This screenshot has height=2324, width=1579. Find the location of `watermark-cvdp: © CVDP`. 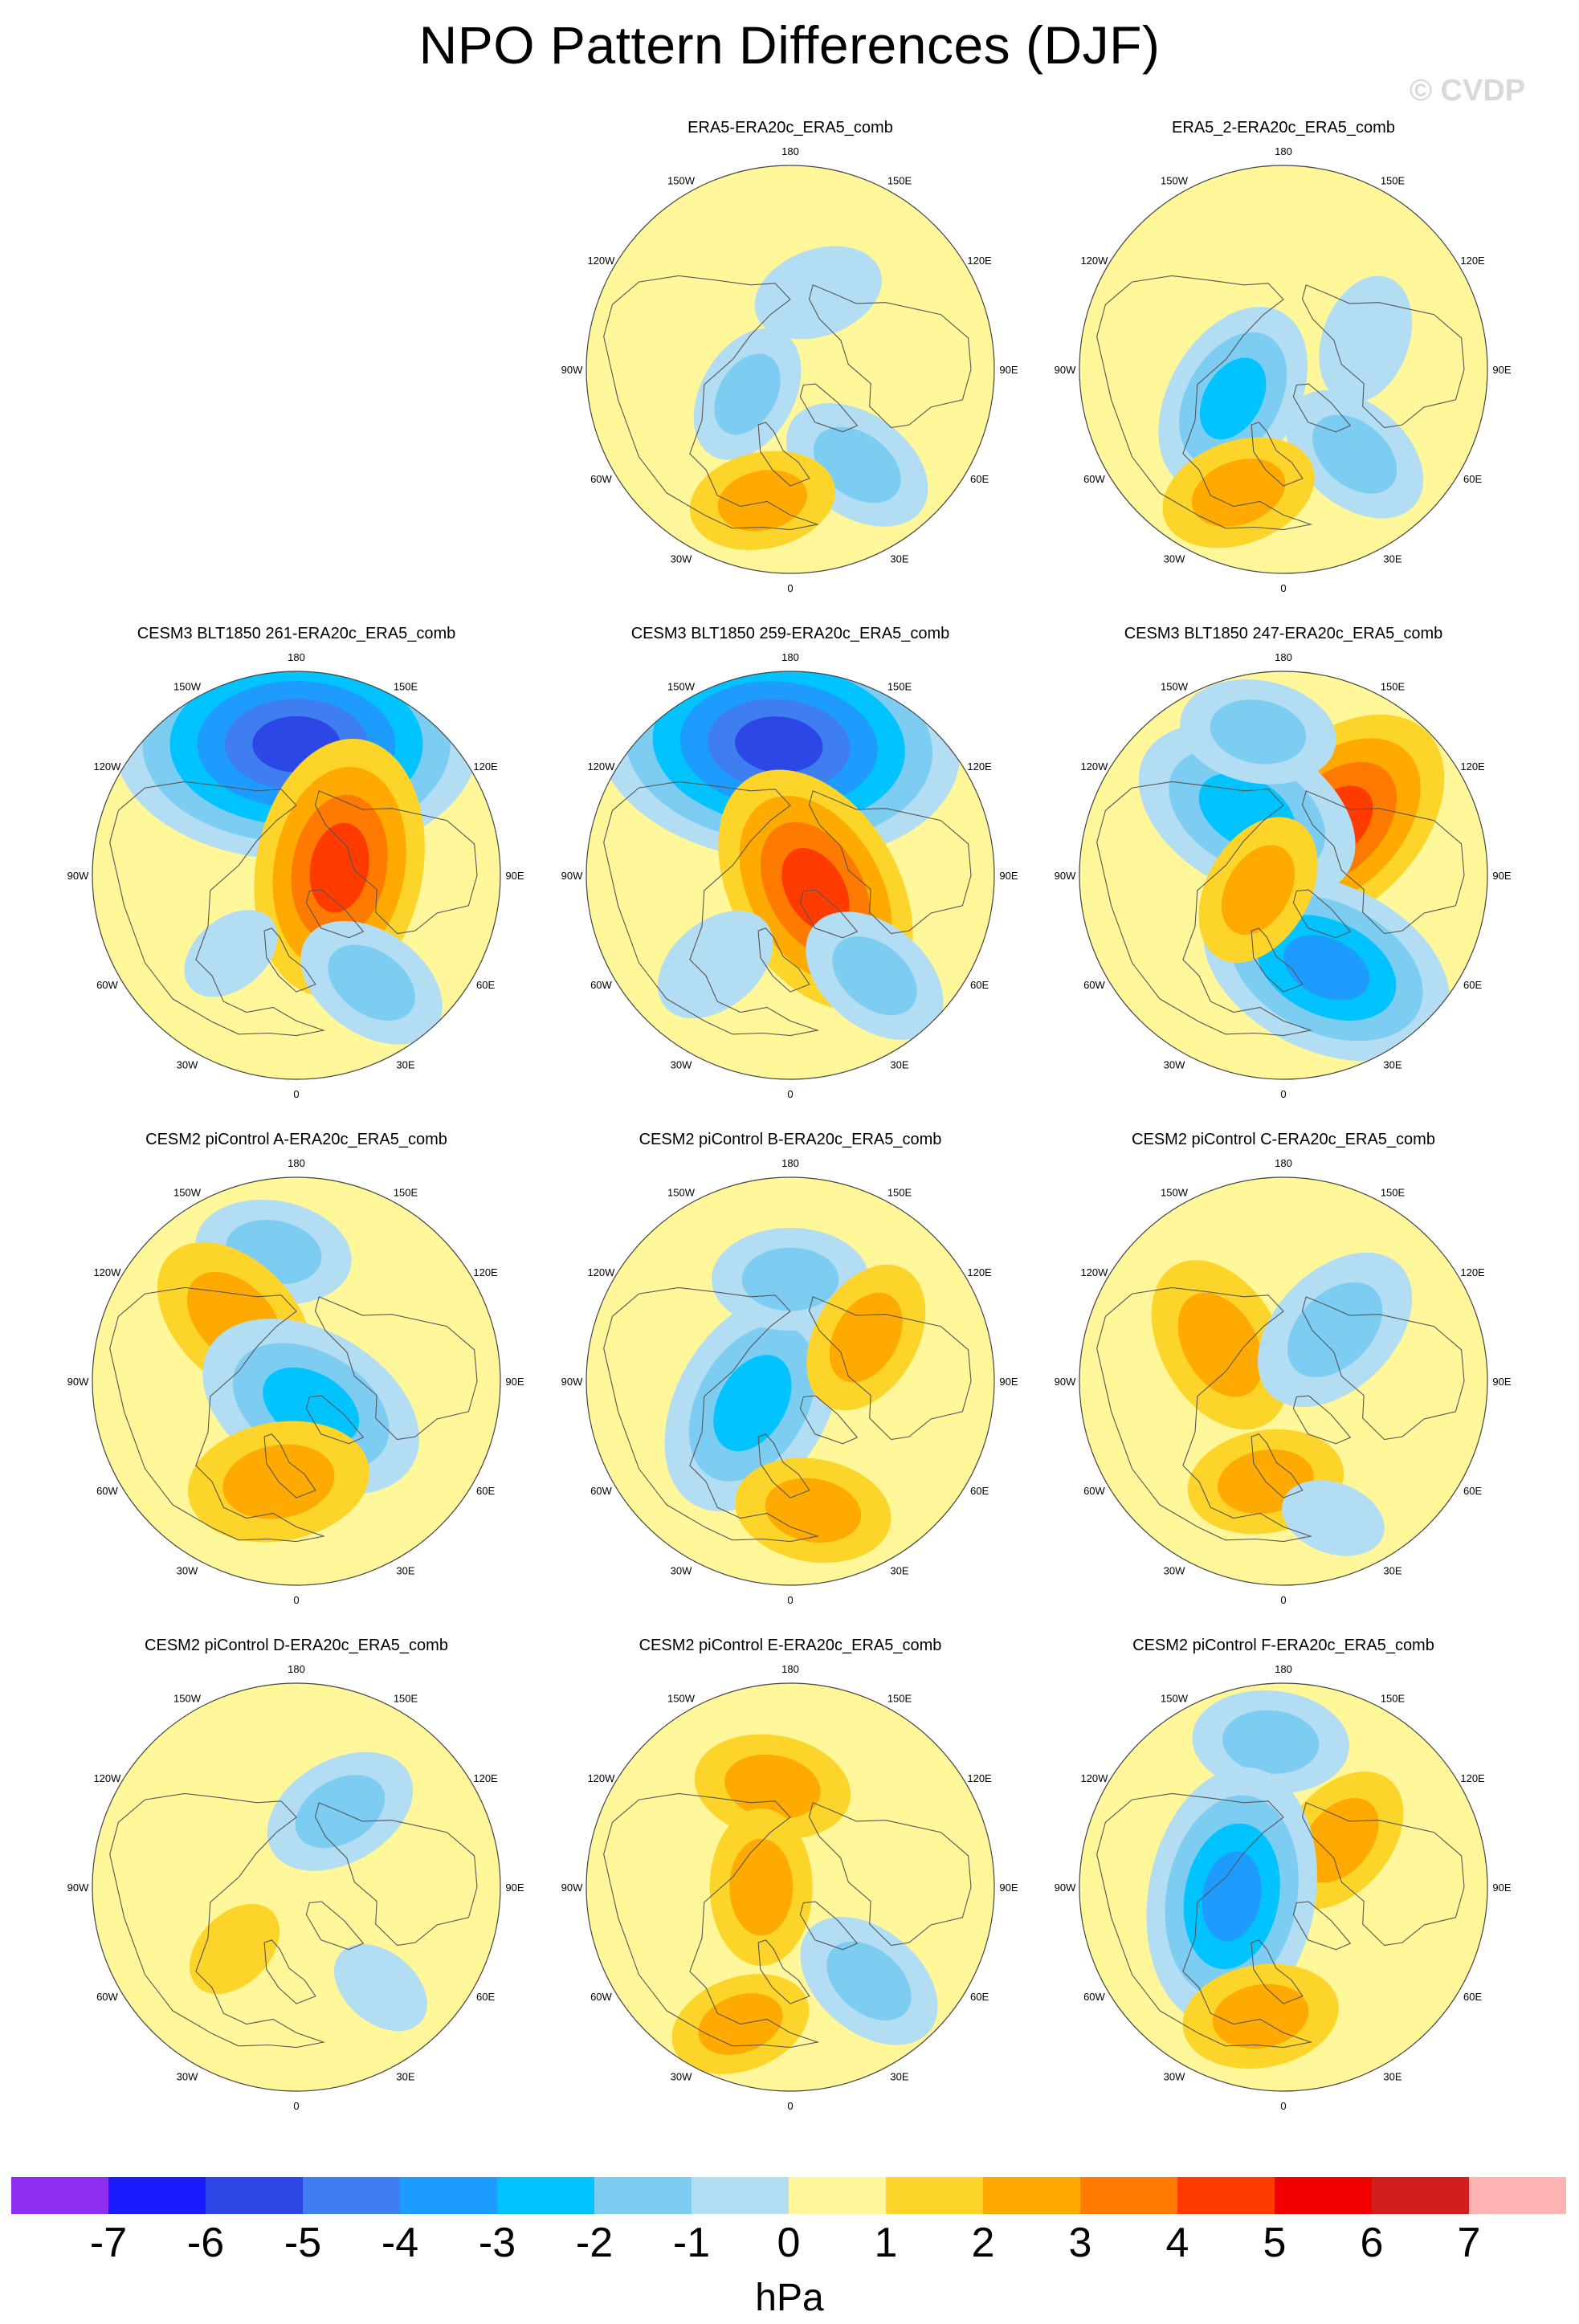

watermark-cvdp: © CVDP is located at coordinates (1468, 91).